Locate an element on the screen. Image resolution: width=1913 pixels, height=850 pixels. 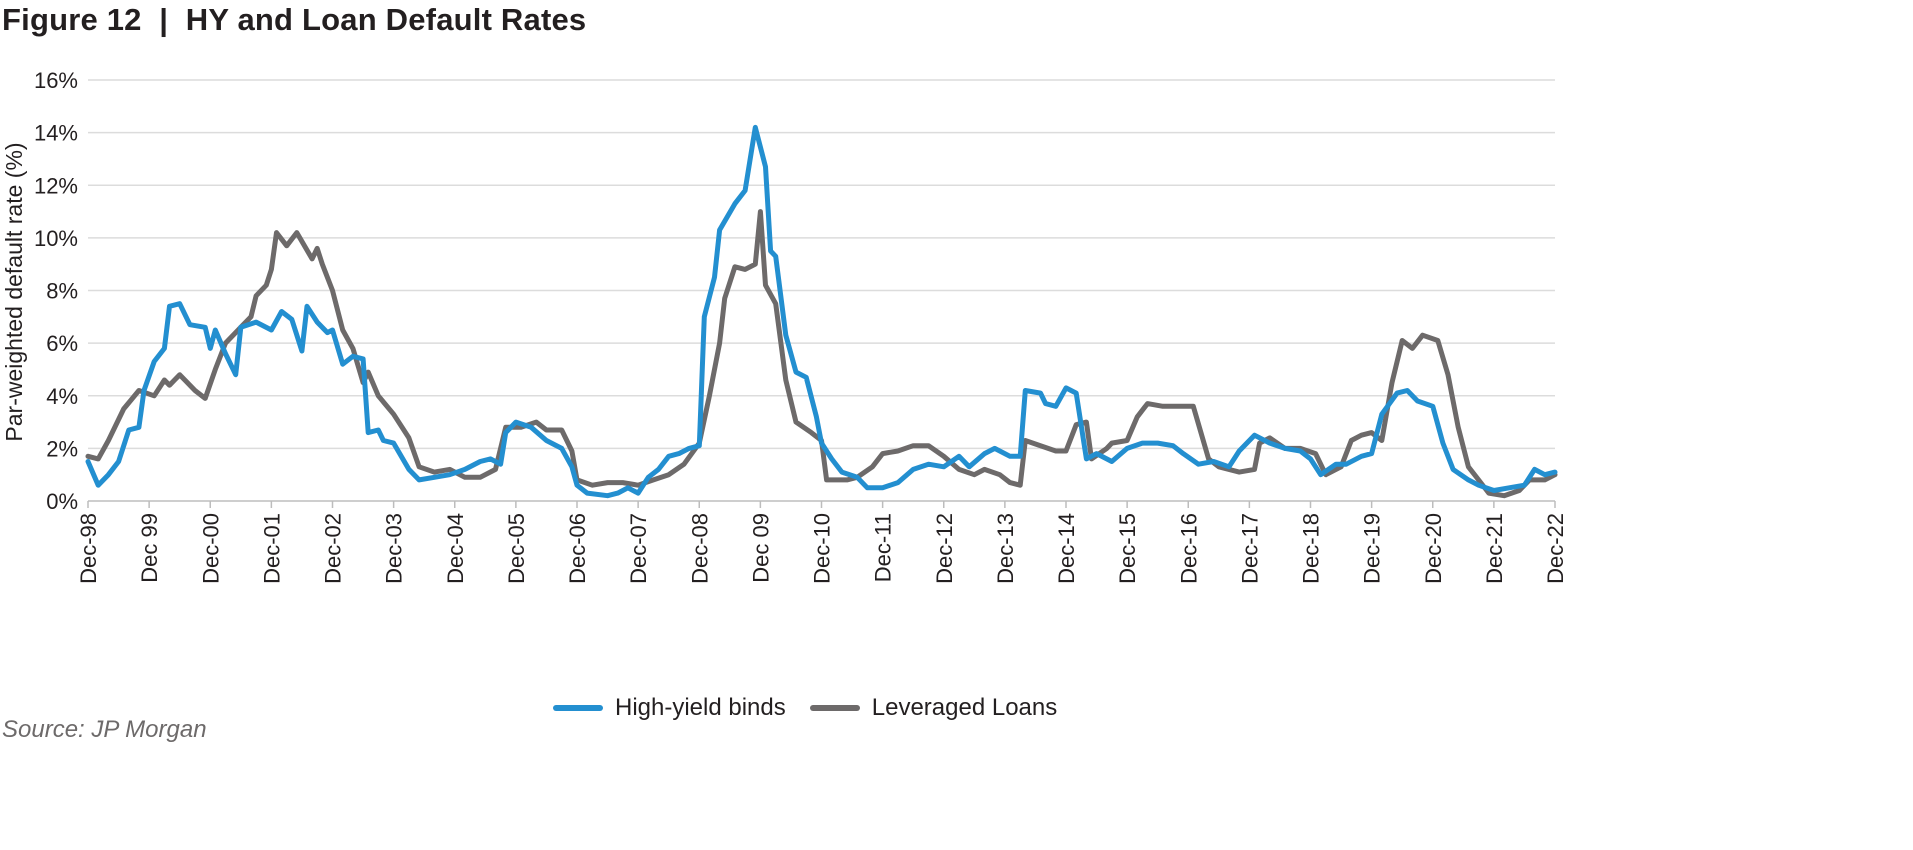
x-tick-label: Dec-98 is located at coordinates (88, 548).